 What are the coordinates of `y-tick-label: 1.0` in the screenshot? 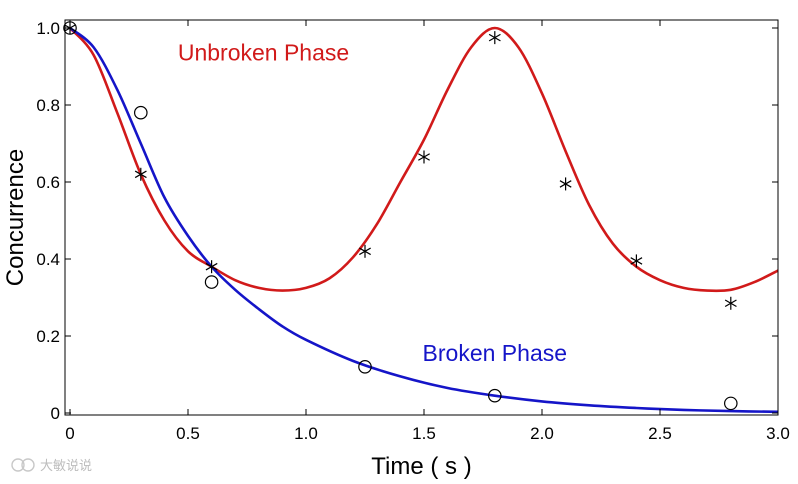 It's located at (48, 28).